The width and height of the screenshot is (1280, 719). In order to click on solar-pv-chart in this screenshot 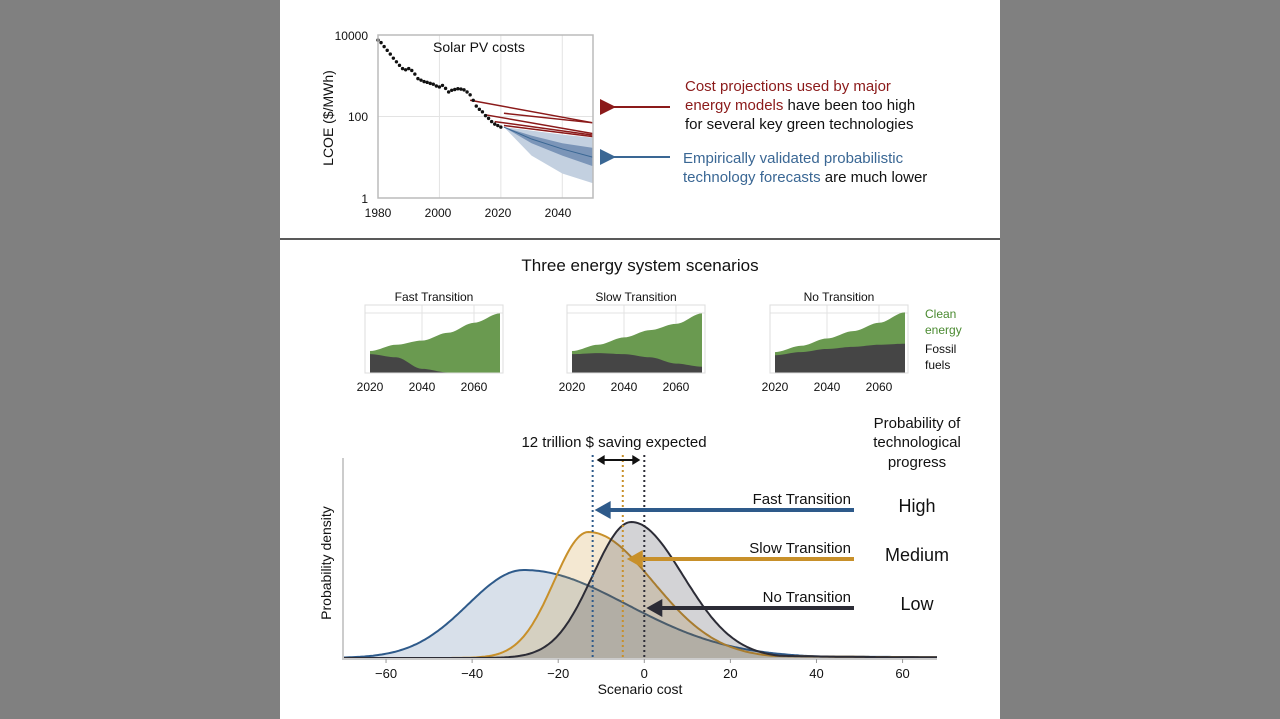, I will do `click(485, 116)`.